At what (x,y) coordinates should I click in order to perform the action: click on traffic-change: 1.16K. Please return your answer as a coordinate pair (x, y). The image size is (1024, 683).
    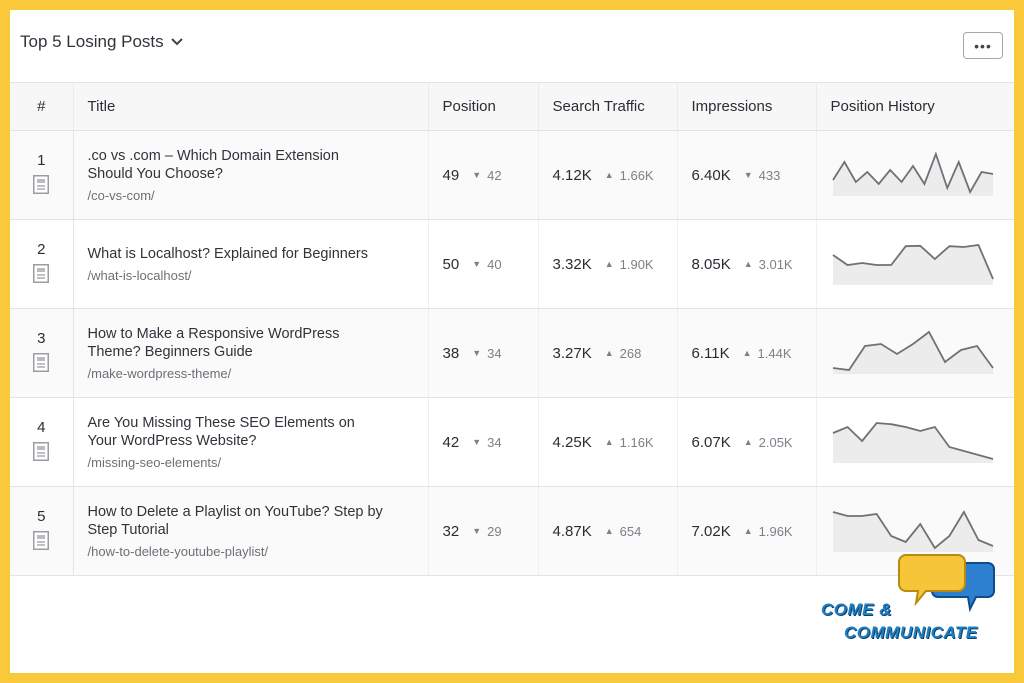
    Looking at the image, I should click on (636, 442).